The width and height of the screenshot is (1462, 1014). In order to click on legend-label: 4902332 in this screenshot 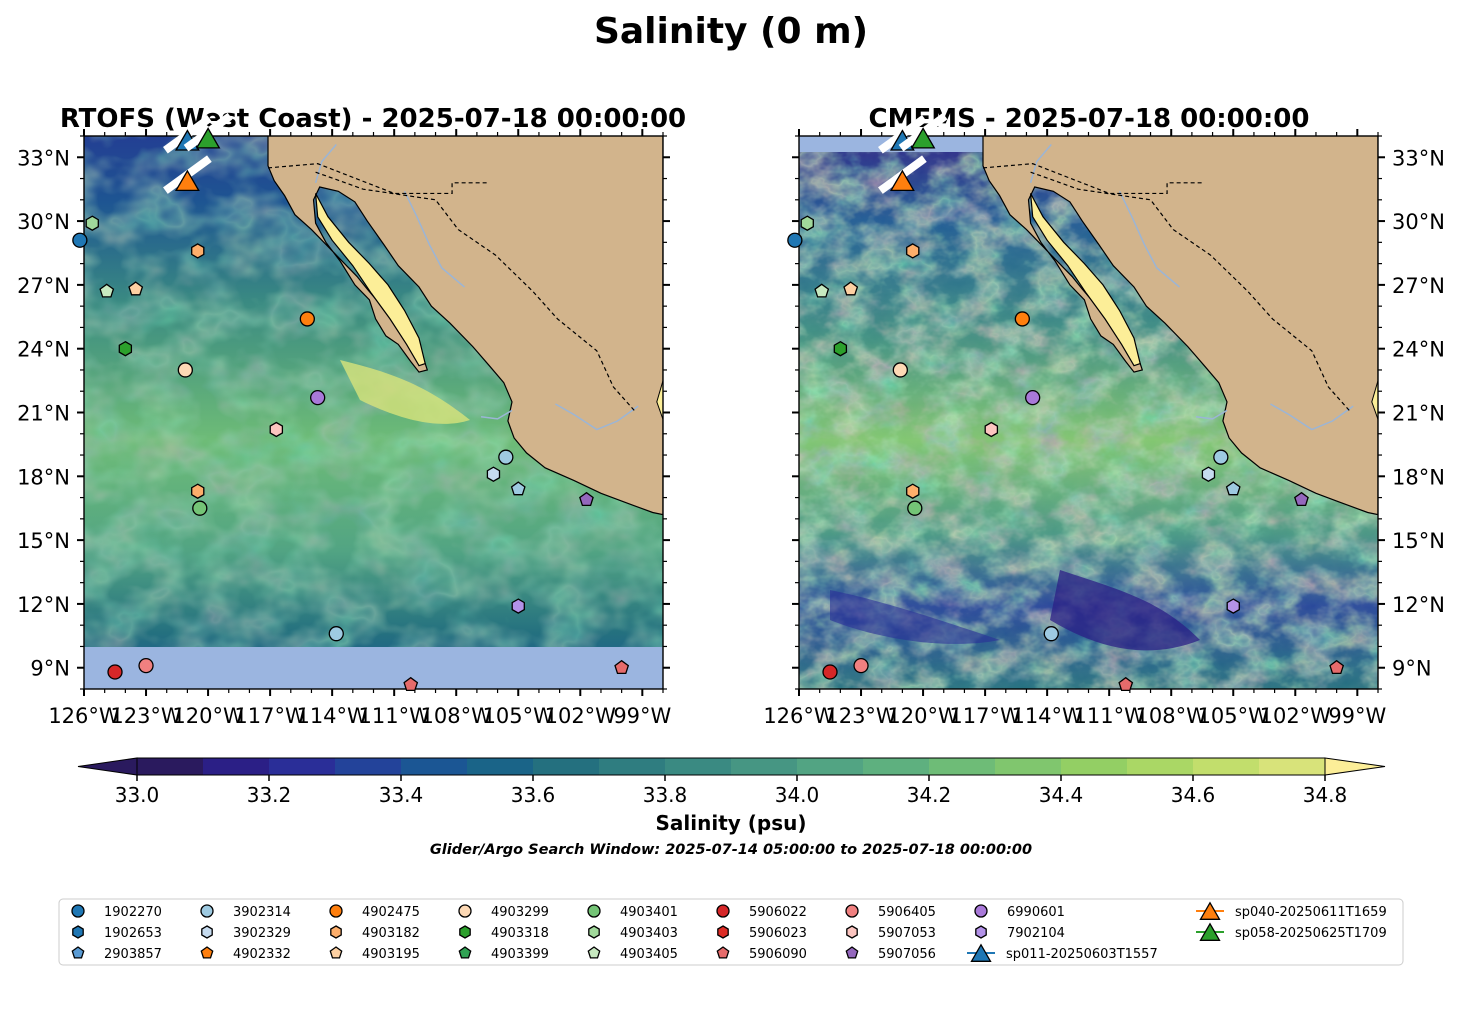, I will do `click(262, 954)`.